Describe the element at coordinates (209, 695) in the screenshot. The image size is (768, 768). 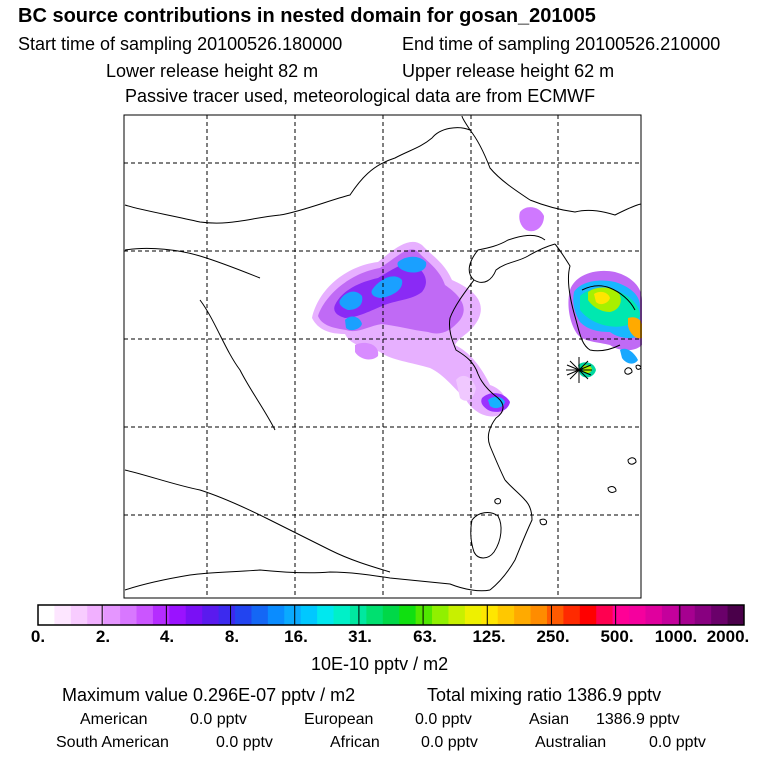
I see `maximum-value: Maximum value 0.296E-07 pptv / m2` at that location.